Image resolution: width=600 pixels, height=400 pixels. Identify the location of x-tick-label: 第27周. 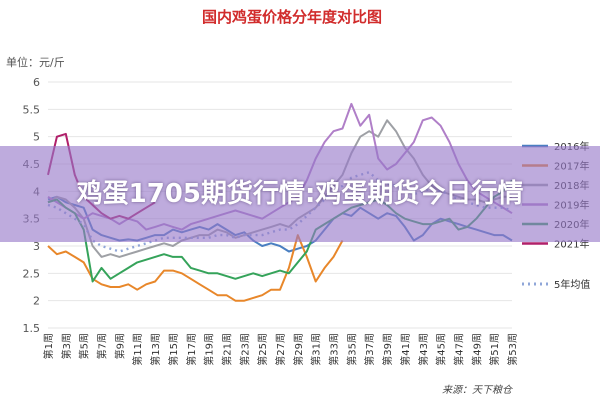
(280, 349).